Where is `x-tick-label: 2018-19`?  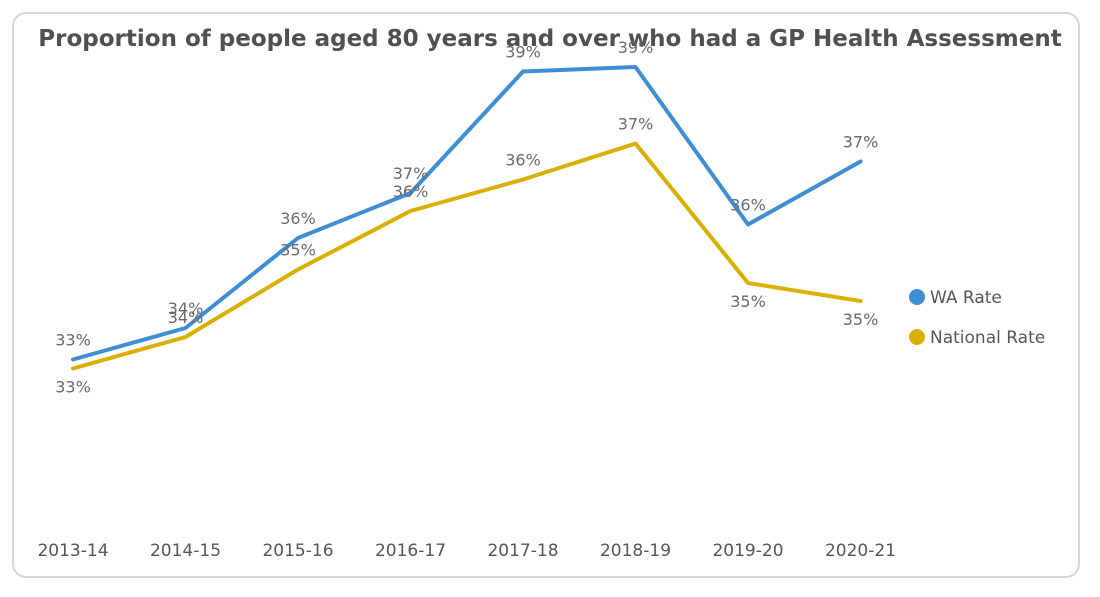
x-tick-label: 2018-19 is located at coordinates (635, 551).